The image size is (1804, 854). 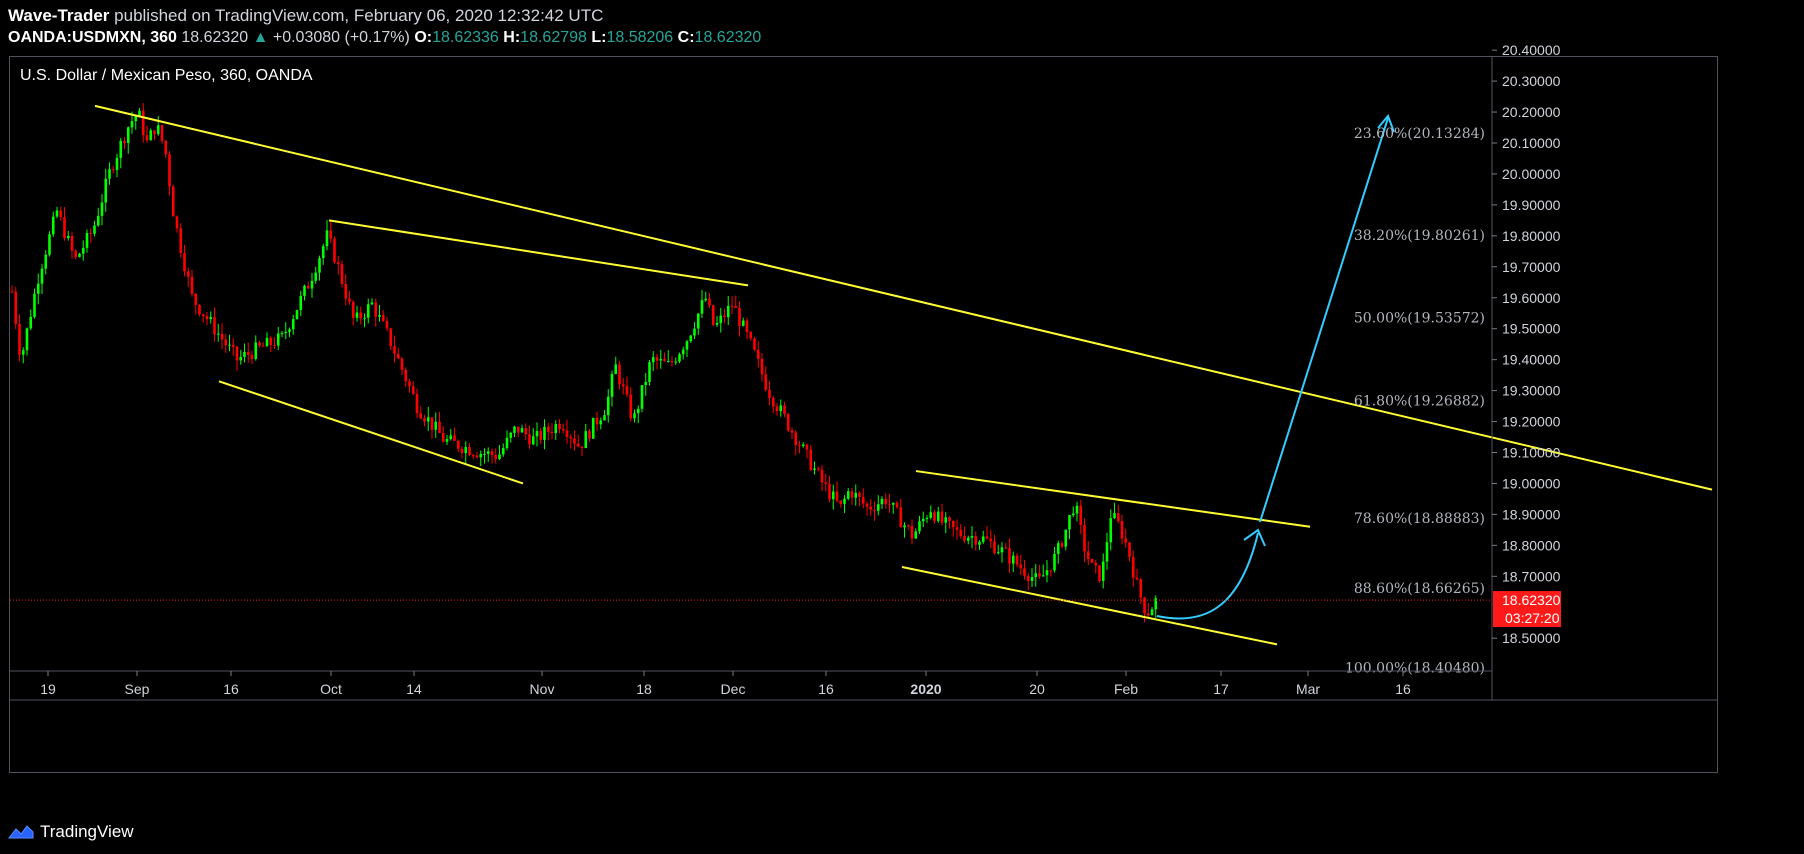 I want to click on time-tick-label: Sep, so click(x=137, y=689).